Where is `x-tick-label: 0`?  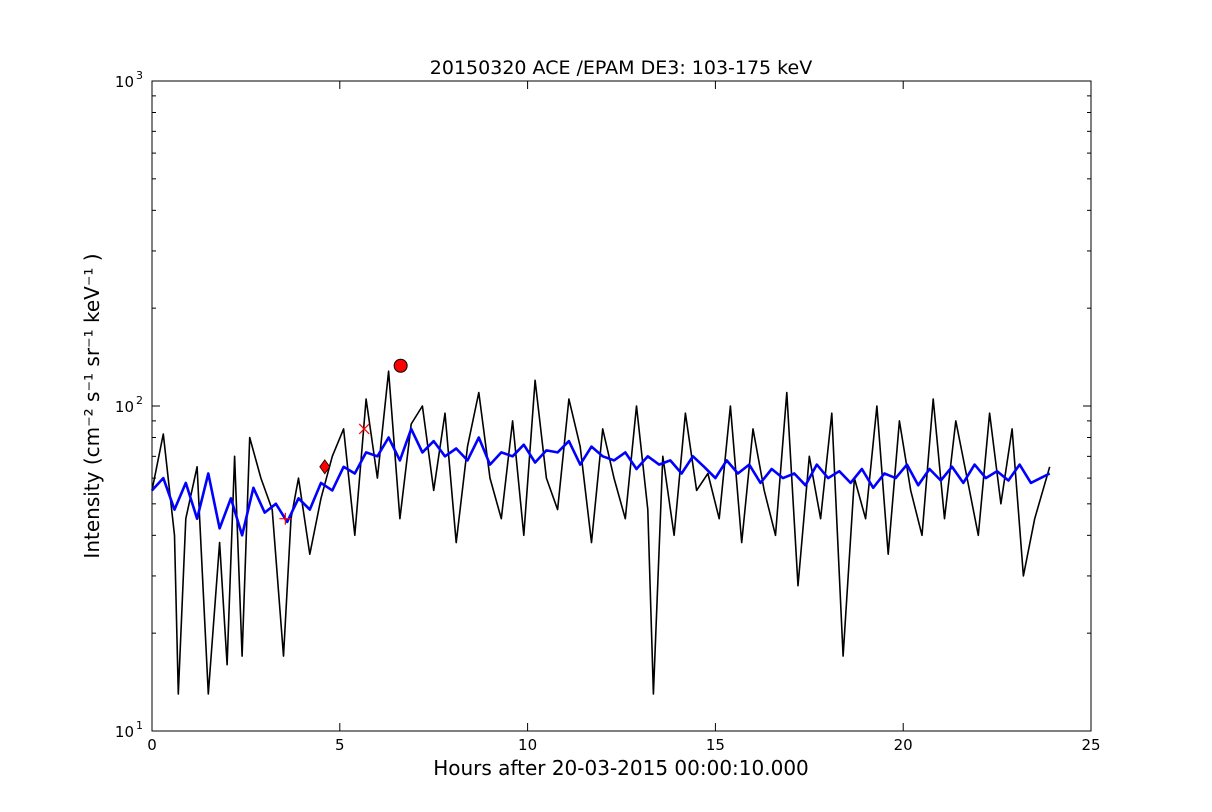
x-tick-label: 0 is located at coordinates (152, 745).